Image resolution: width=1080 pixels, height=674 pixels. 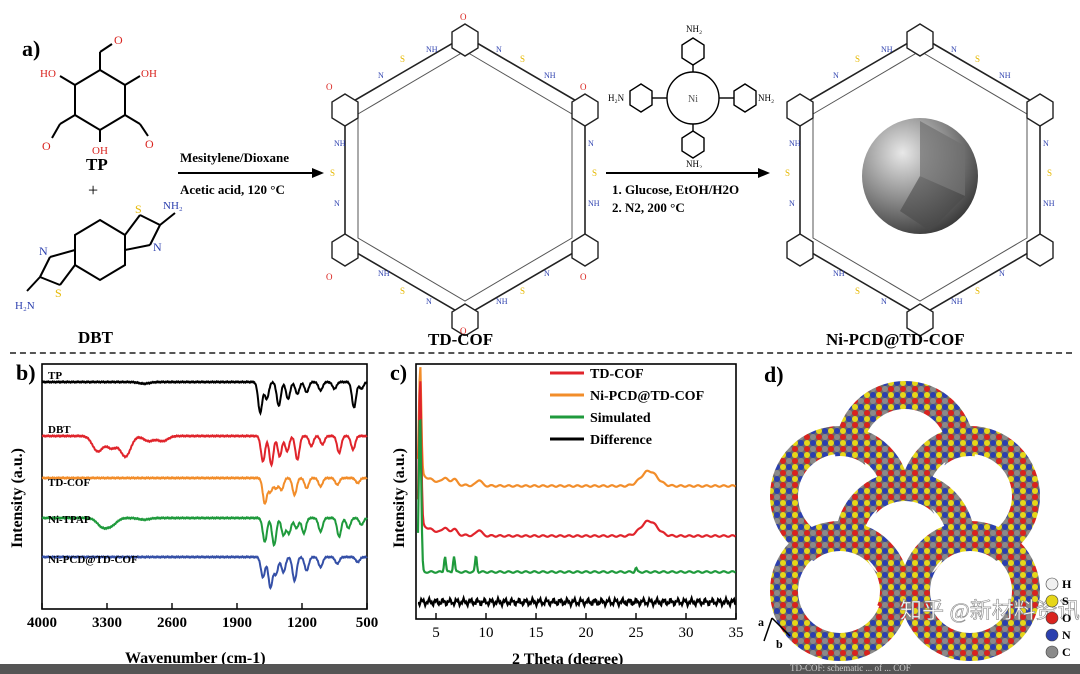 What do you see at coordinates (69, 520) in the screenshot?
I see `ftir-trace-label-ni-tpap: Ni-TPAP` at bounding box center [69, 520].